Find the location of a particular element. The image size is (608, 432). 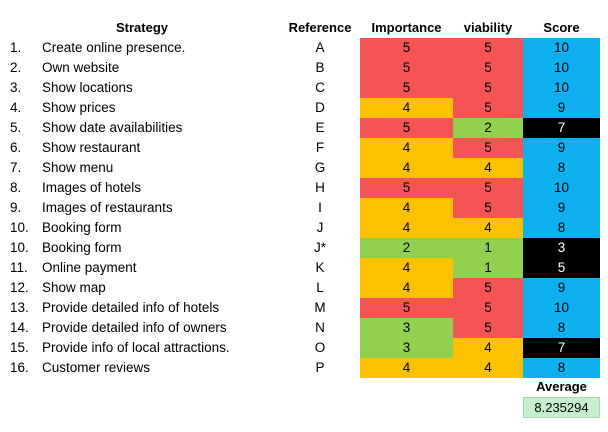

row-number: 9. is located at coordinates (16, 207).